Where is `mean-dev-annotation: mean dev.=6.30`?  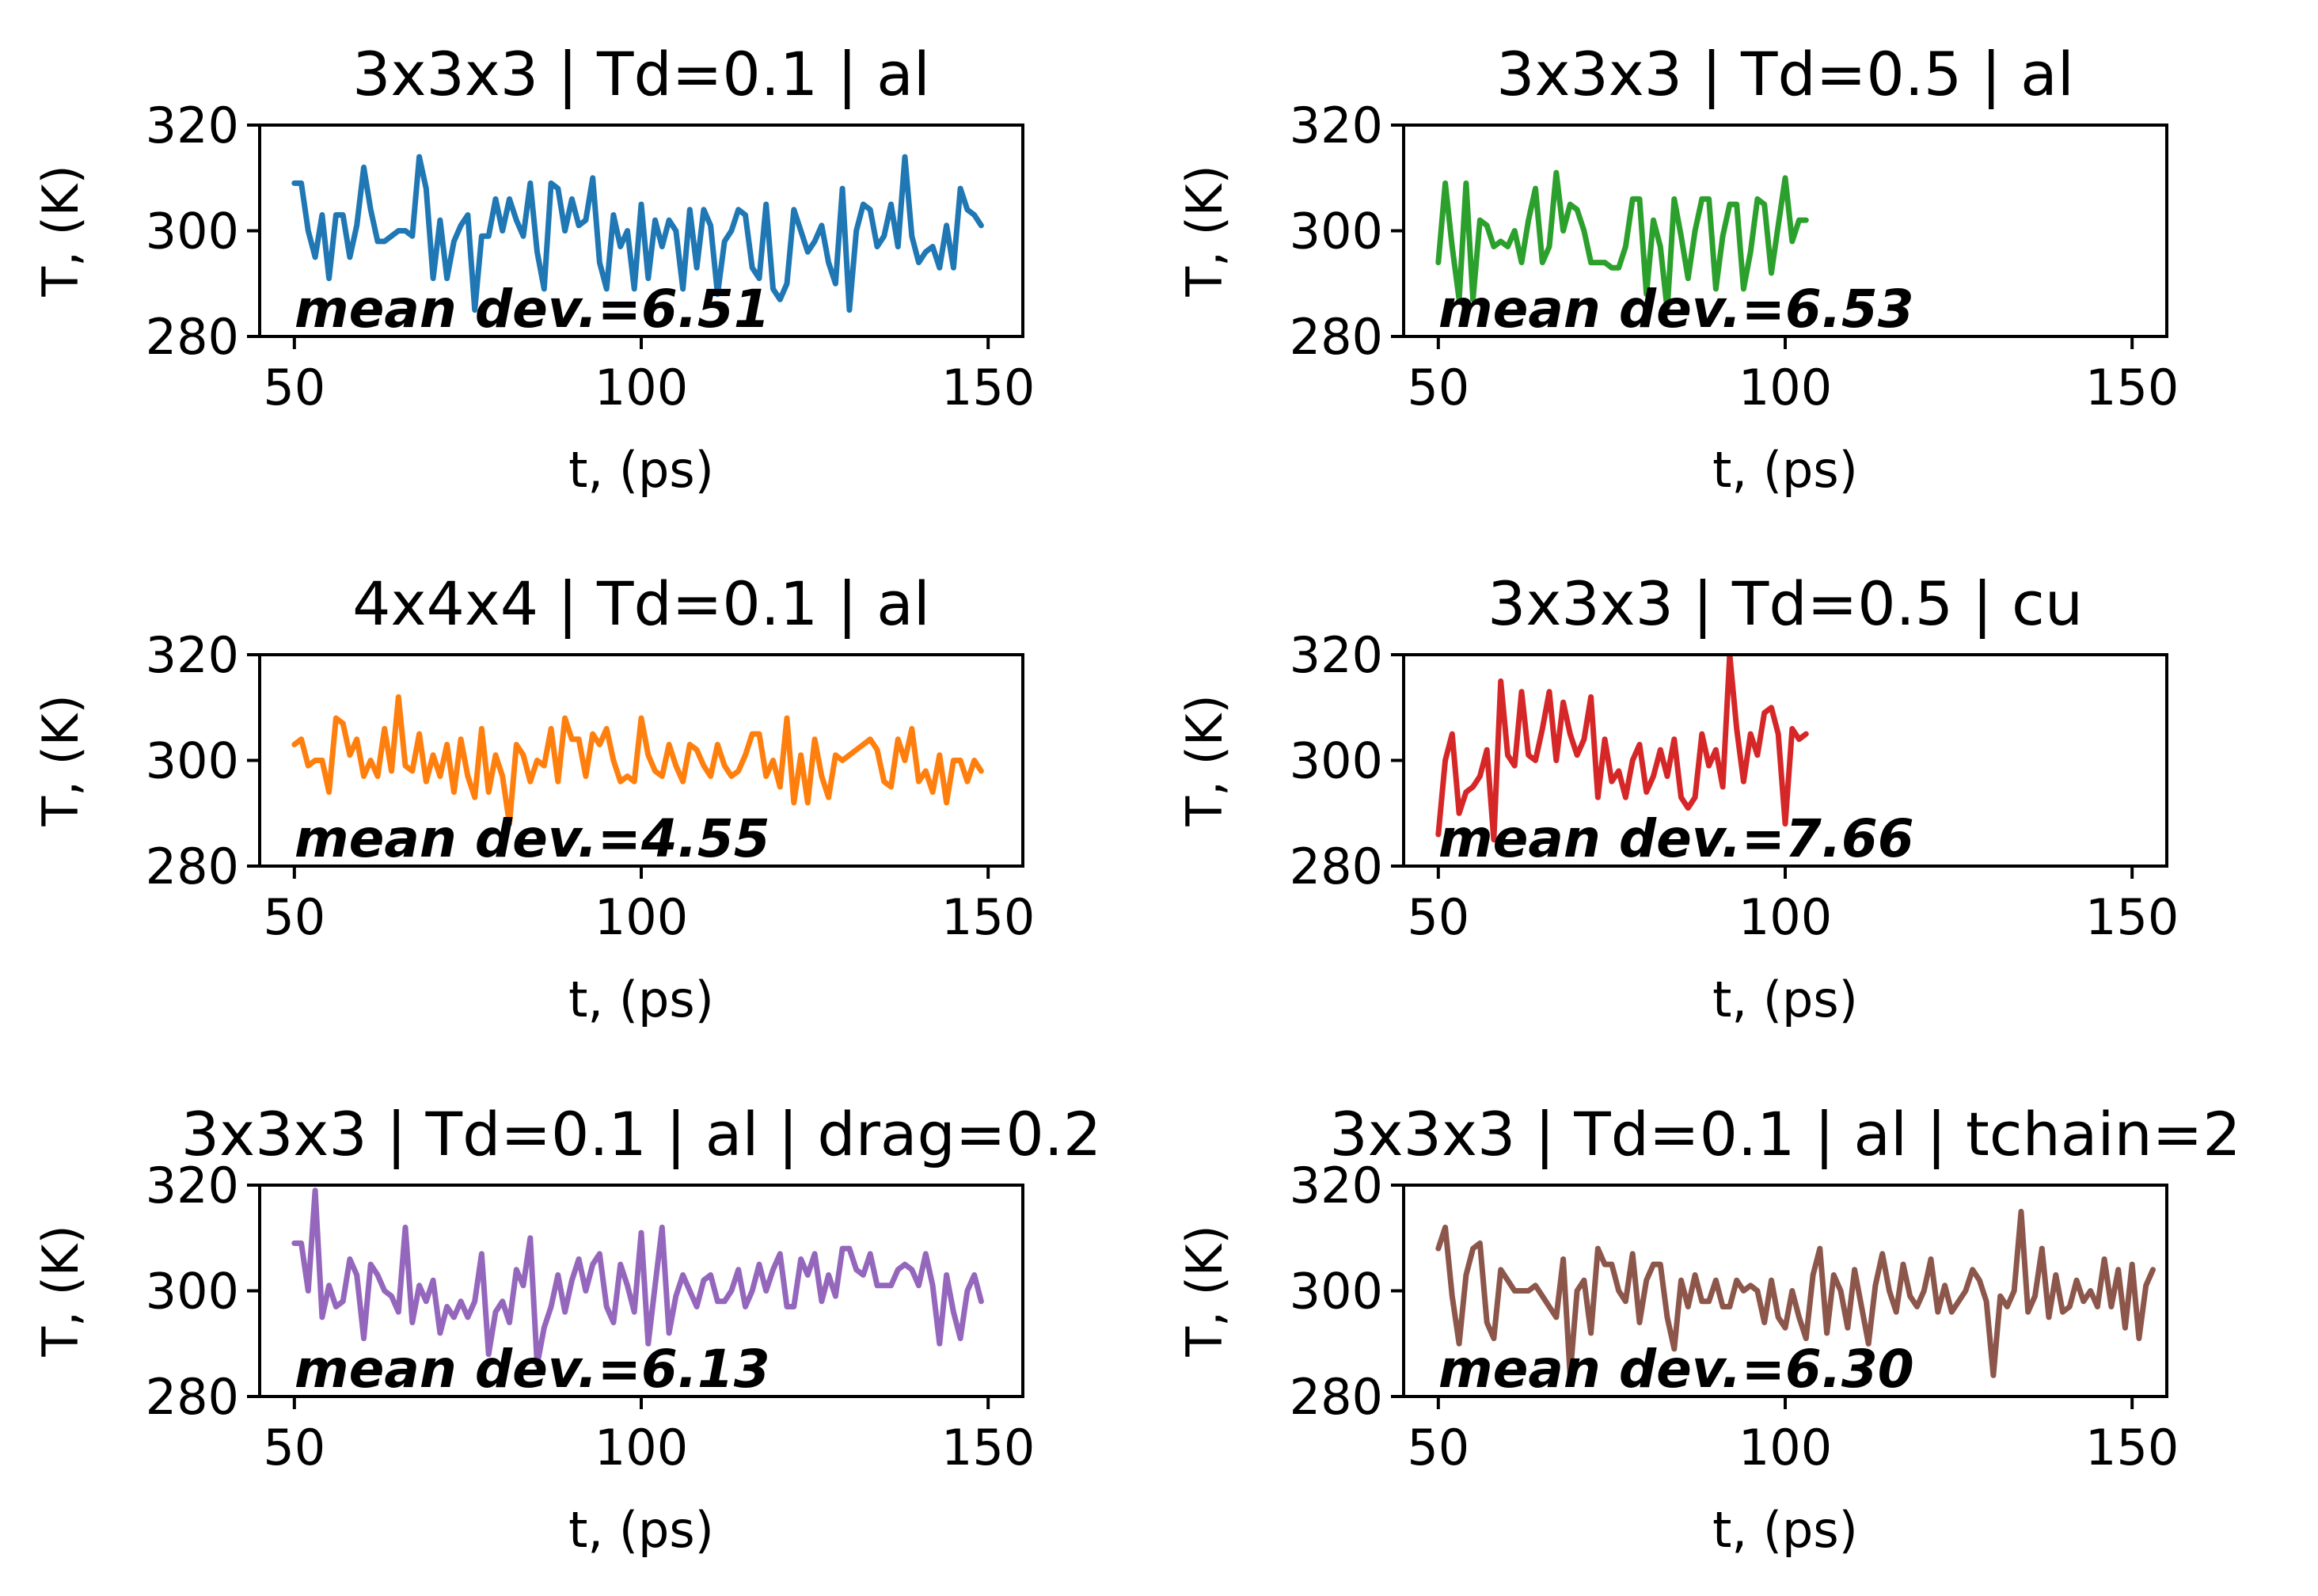
mean-dev-annotation: mean dev.=6.30 is located at coordinates (1676, 1369).